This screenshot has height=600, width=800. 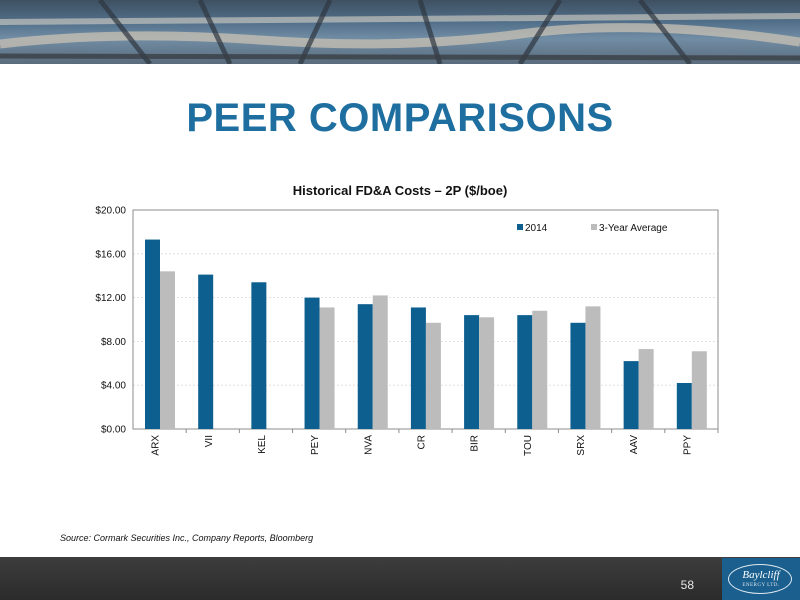 I want to click on company-logo: Baylcliff ENERGY LTD., so click(x=761, y=579).